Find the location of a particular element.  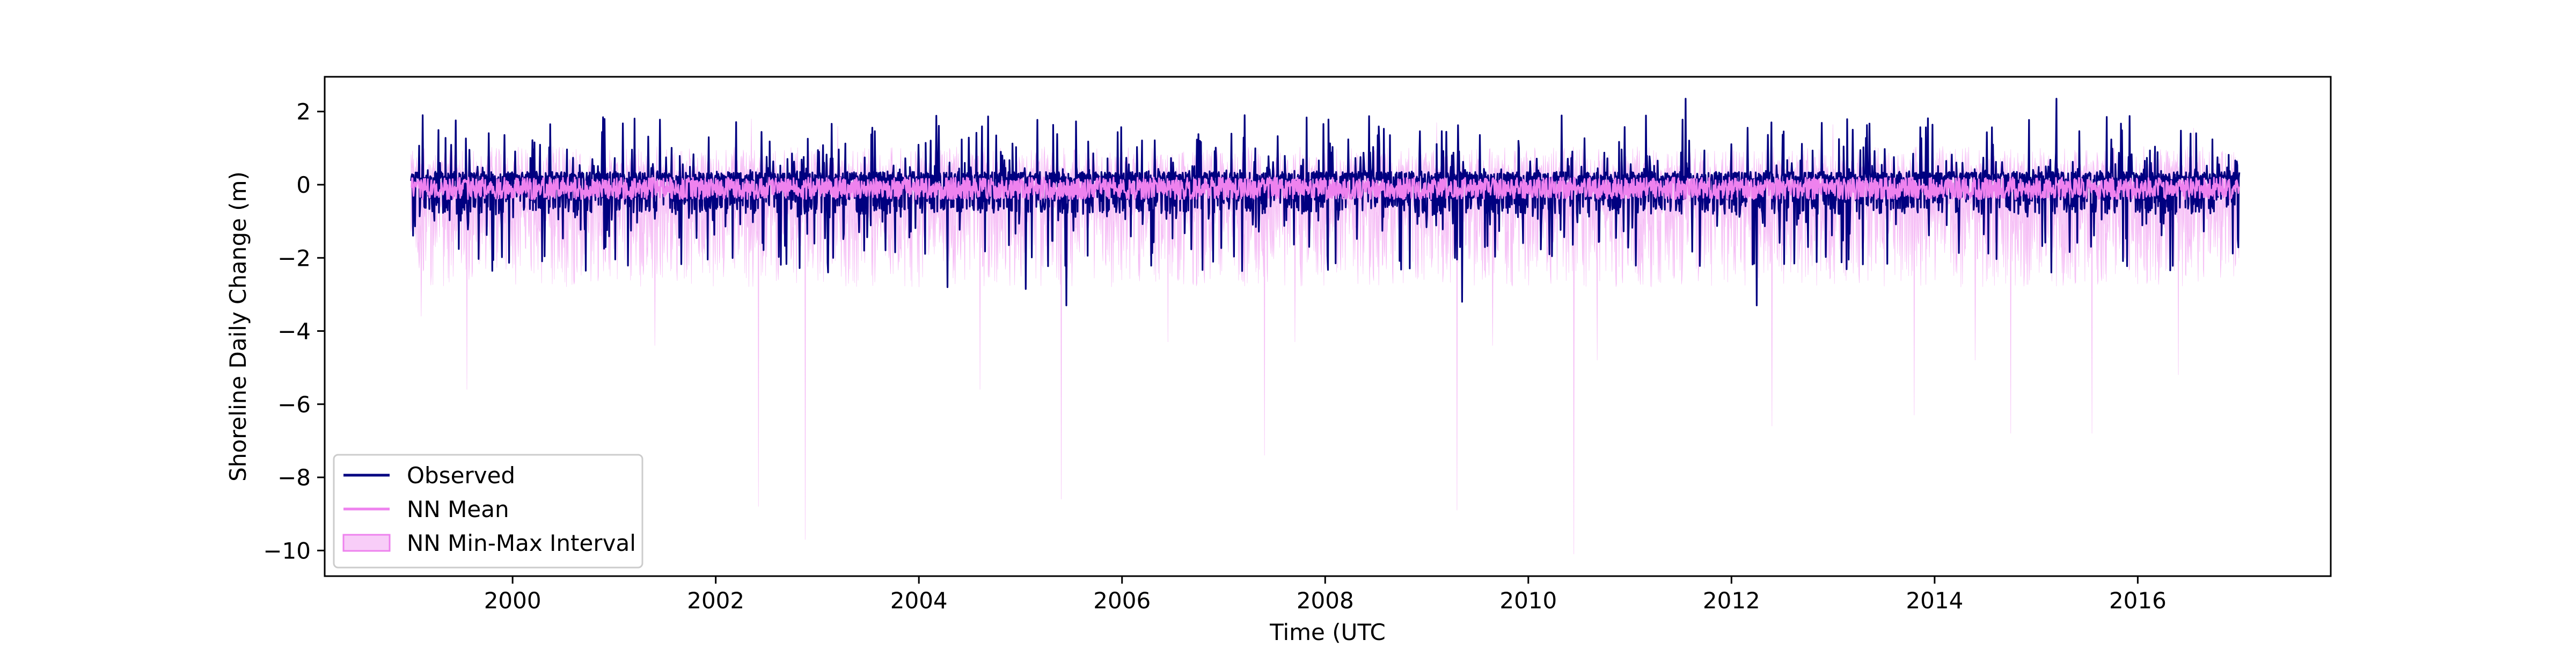

nn-mean-line is located at coordinates (1326, 188).